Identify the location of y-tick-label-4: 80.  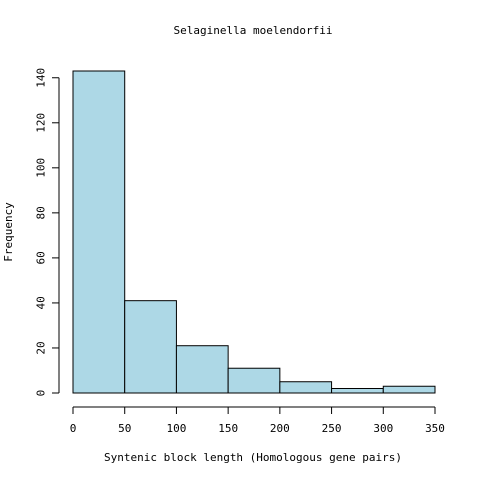
(41, 212).